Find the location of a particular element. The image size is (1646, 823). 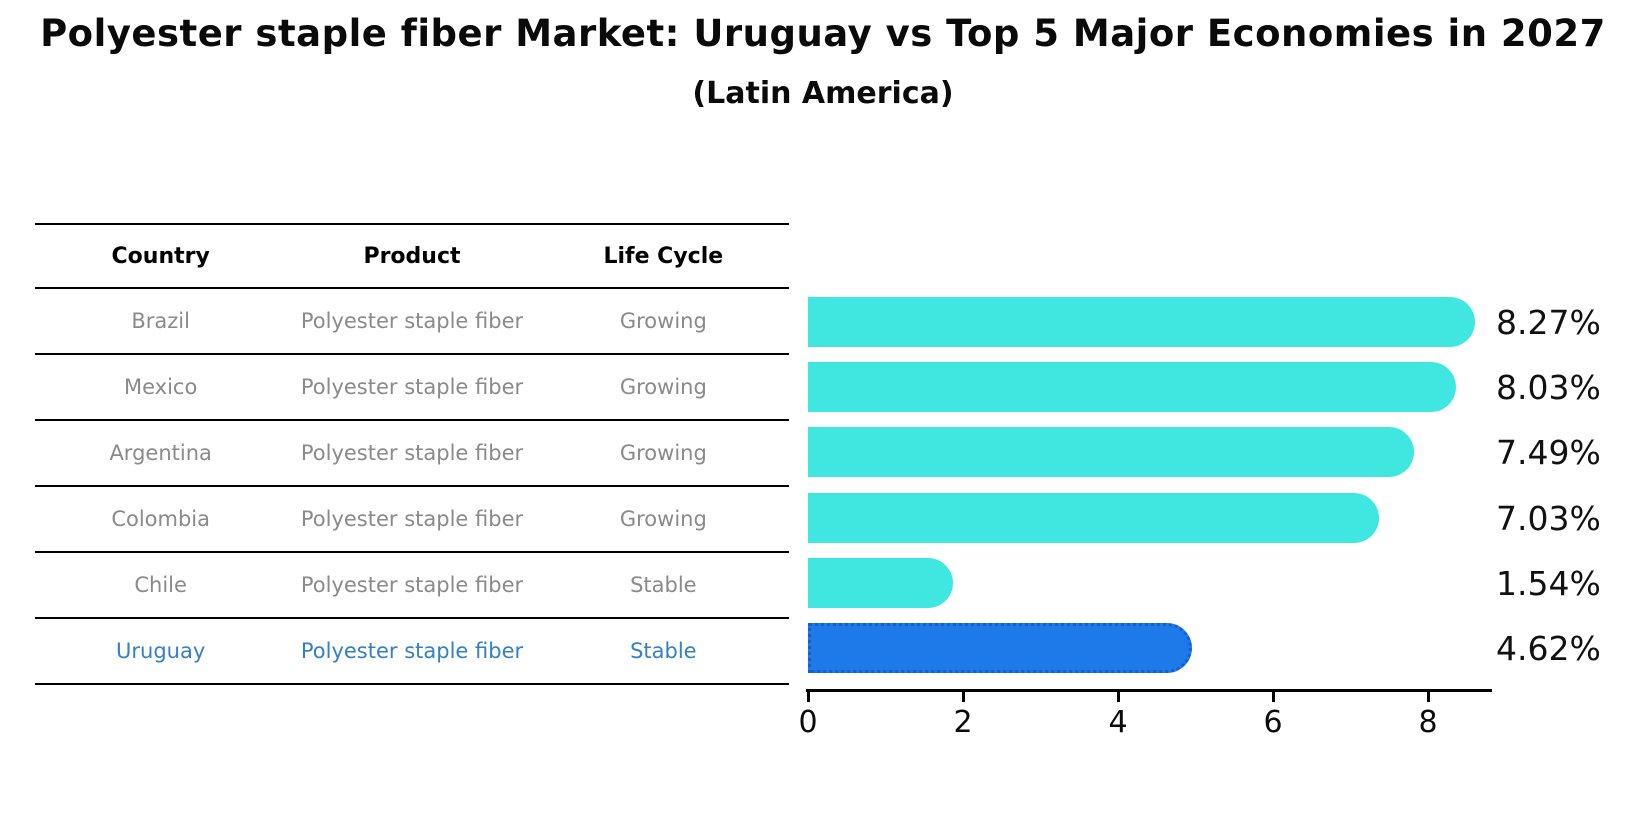

column-header-life-cycle: Life Cycle is located at coordinates (663, 256).